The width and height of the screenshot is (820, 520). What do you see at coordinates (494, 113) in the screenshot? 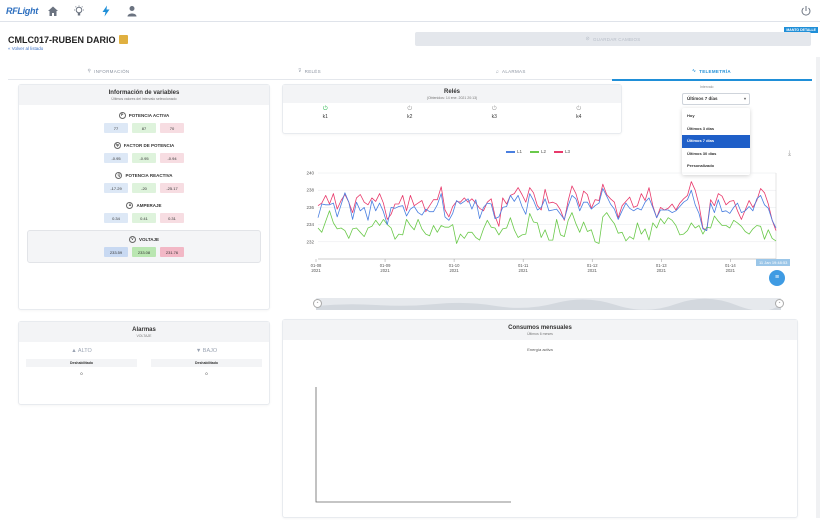
I see `relay-item: ⏻ k3` at bounding box center [494, 113].